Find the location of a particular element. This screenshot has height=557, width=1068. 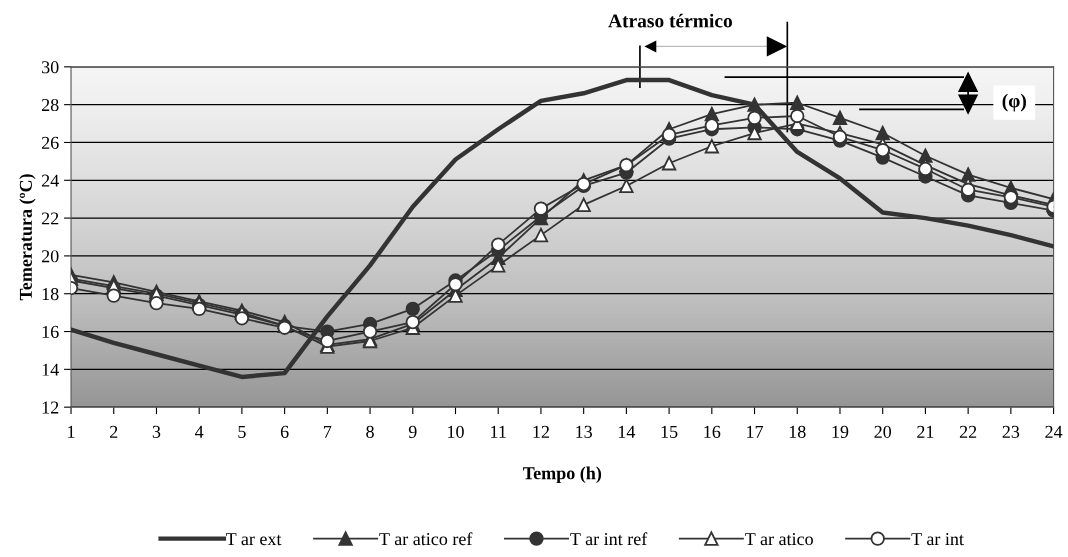

legend-label: T ar int is located at coordinates (937, 539).